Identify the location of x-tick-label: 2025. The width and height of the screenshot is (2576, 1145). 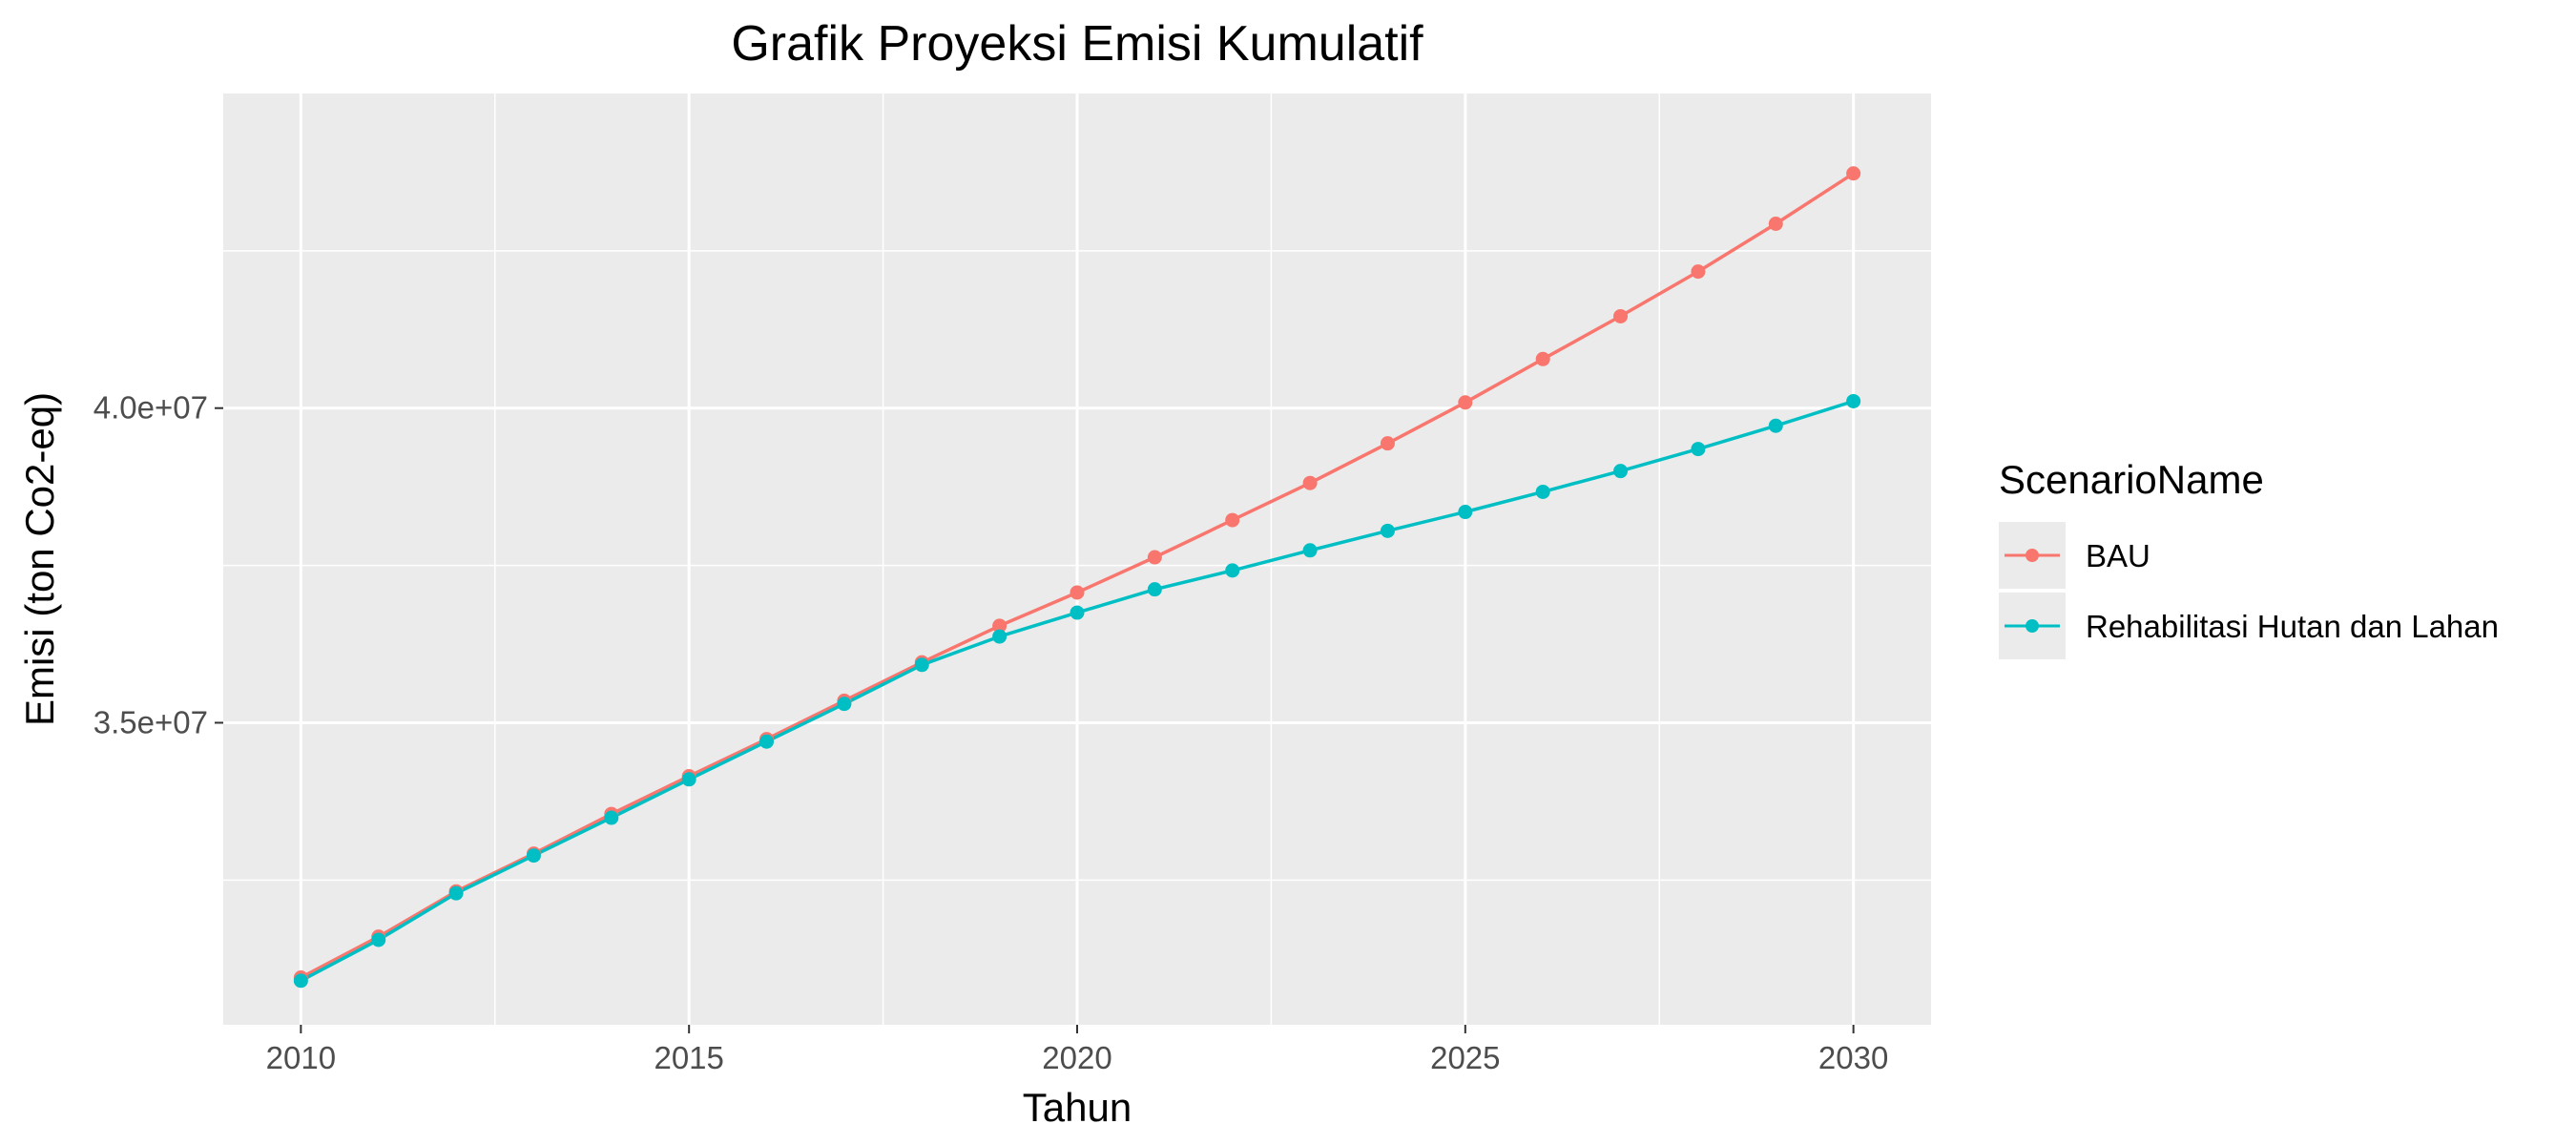
(1465, 1057).